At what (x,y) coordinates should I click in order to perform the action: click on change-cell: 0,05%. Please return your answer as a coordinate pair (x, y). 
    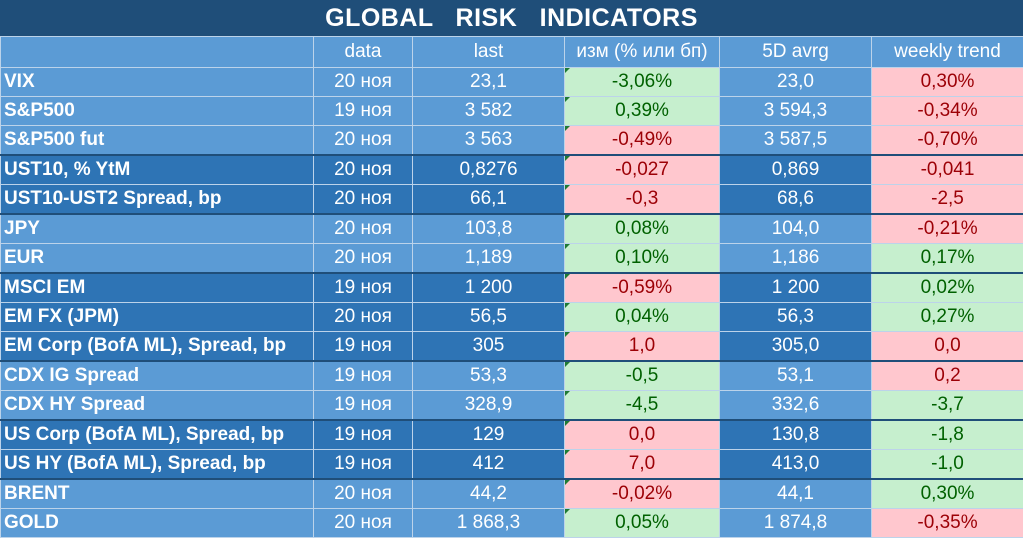
    Looking at the image, I should click on (642, 523).